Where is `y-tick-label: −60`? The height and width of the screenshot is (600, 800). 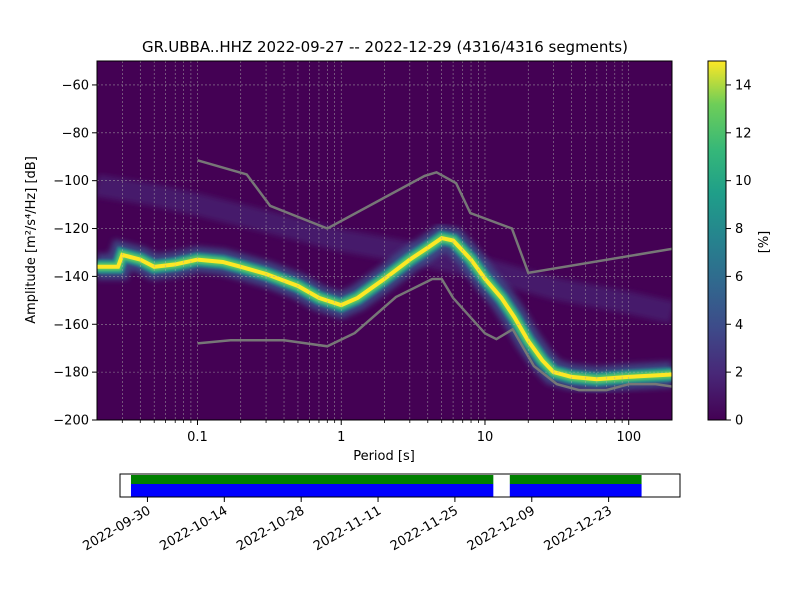 y-tick-label: −60 is located at coordinates (75, 85).